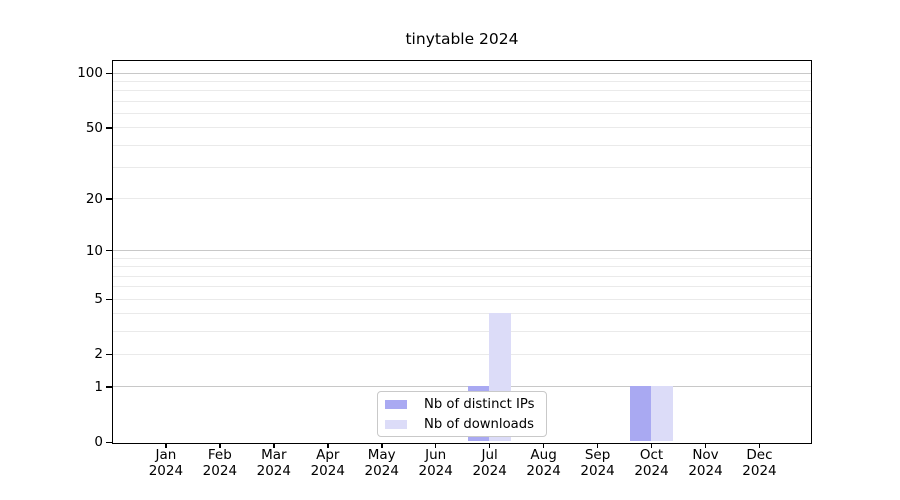 The image size is (900, 500). What do you see at coordinates (651, 463) in the screenshot?
I see `x-tick-label: Oct 2024` at bounding box center [651, 463].